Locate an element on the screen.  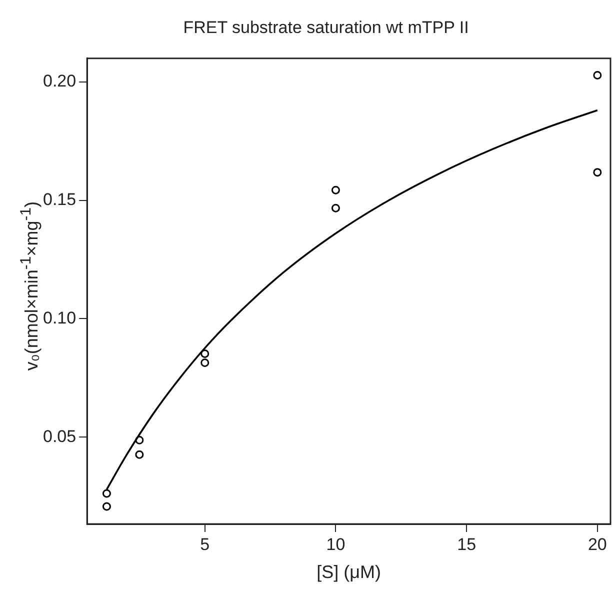
x-tick-label: 5 is located at coordinates (205, 544).